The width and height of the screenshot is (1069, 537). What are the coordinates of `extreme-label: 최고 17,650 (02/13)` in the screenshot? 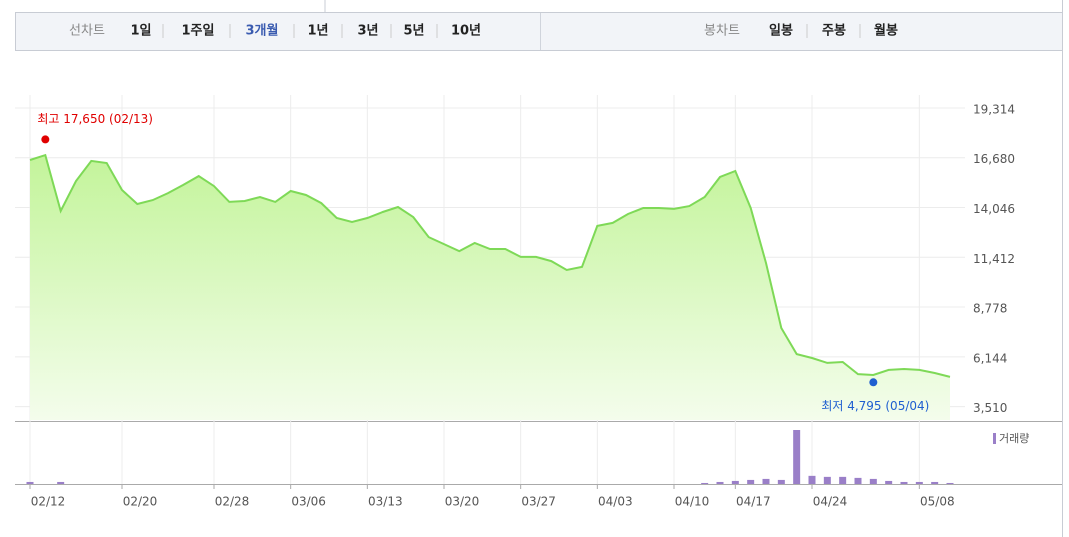 It's located at (95, 119).